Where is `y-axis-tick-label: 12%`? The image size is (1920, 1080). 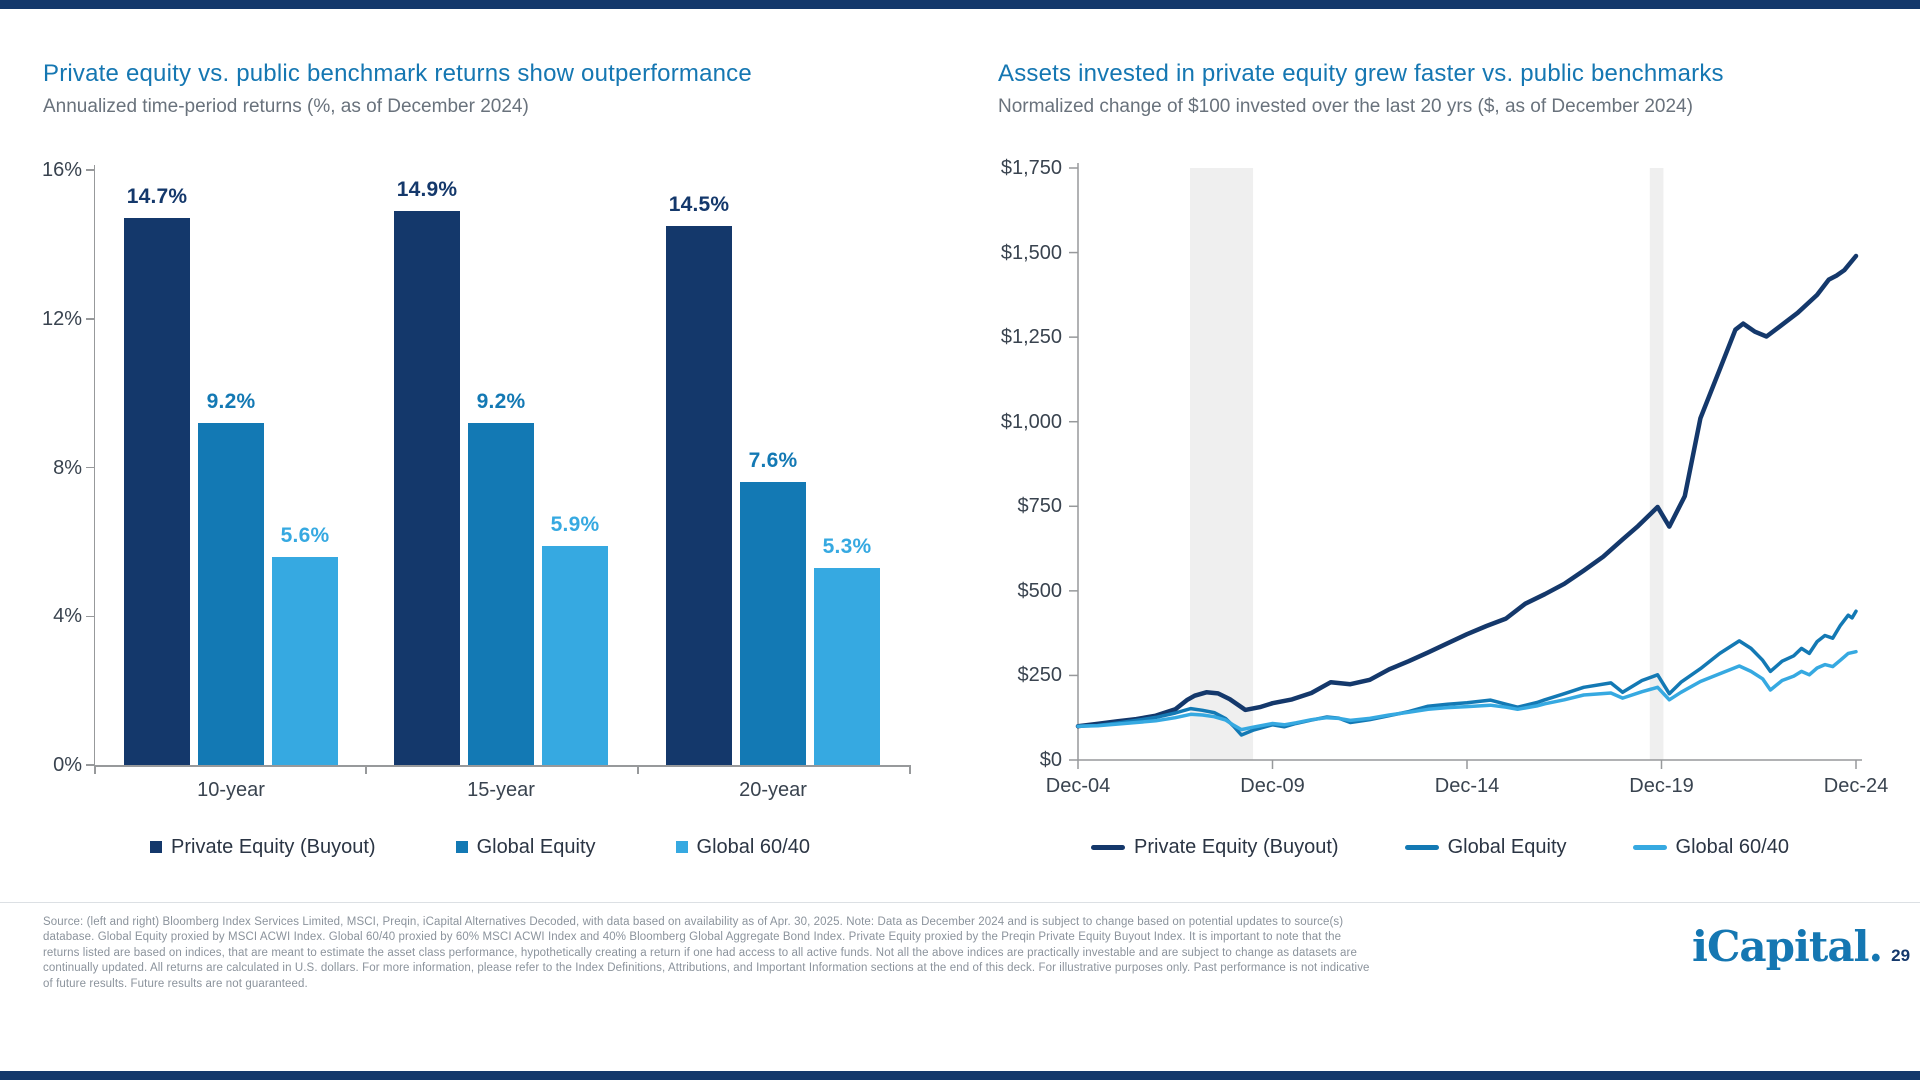 y-axis-tick-label: 12% is located at coordinates (61, 318).